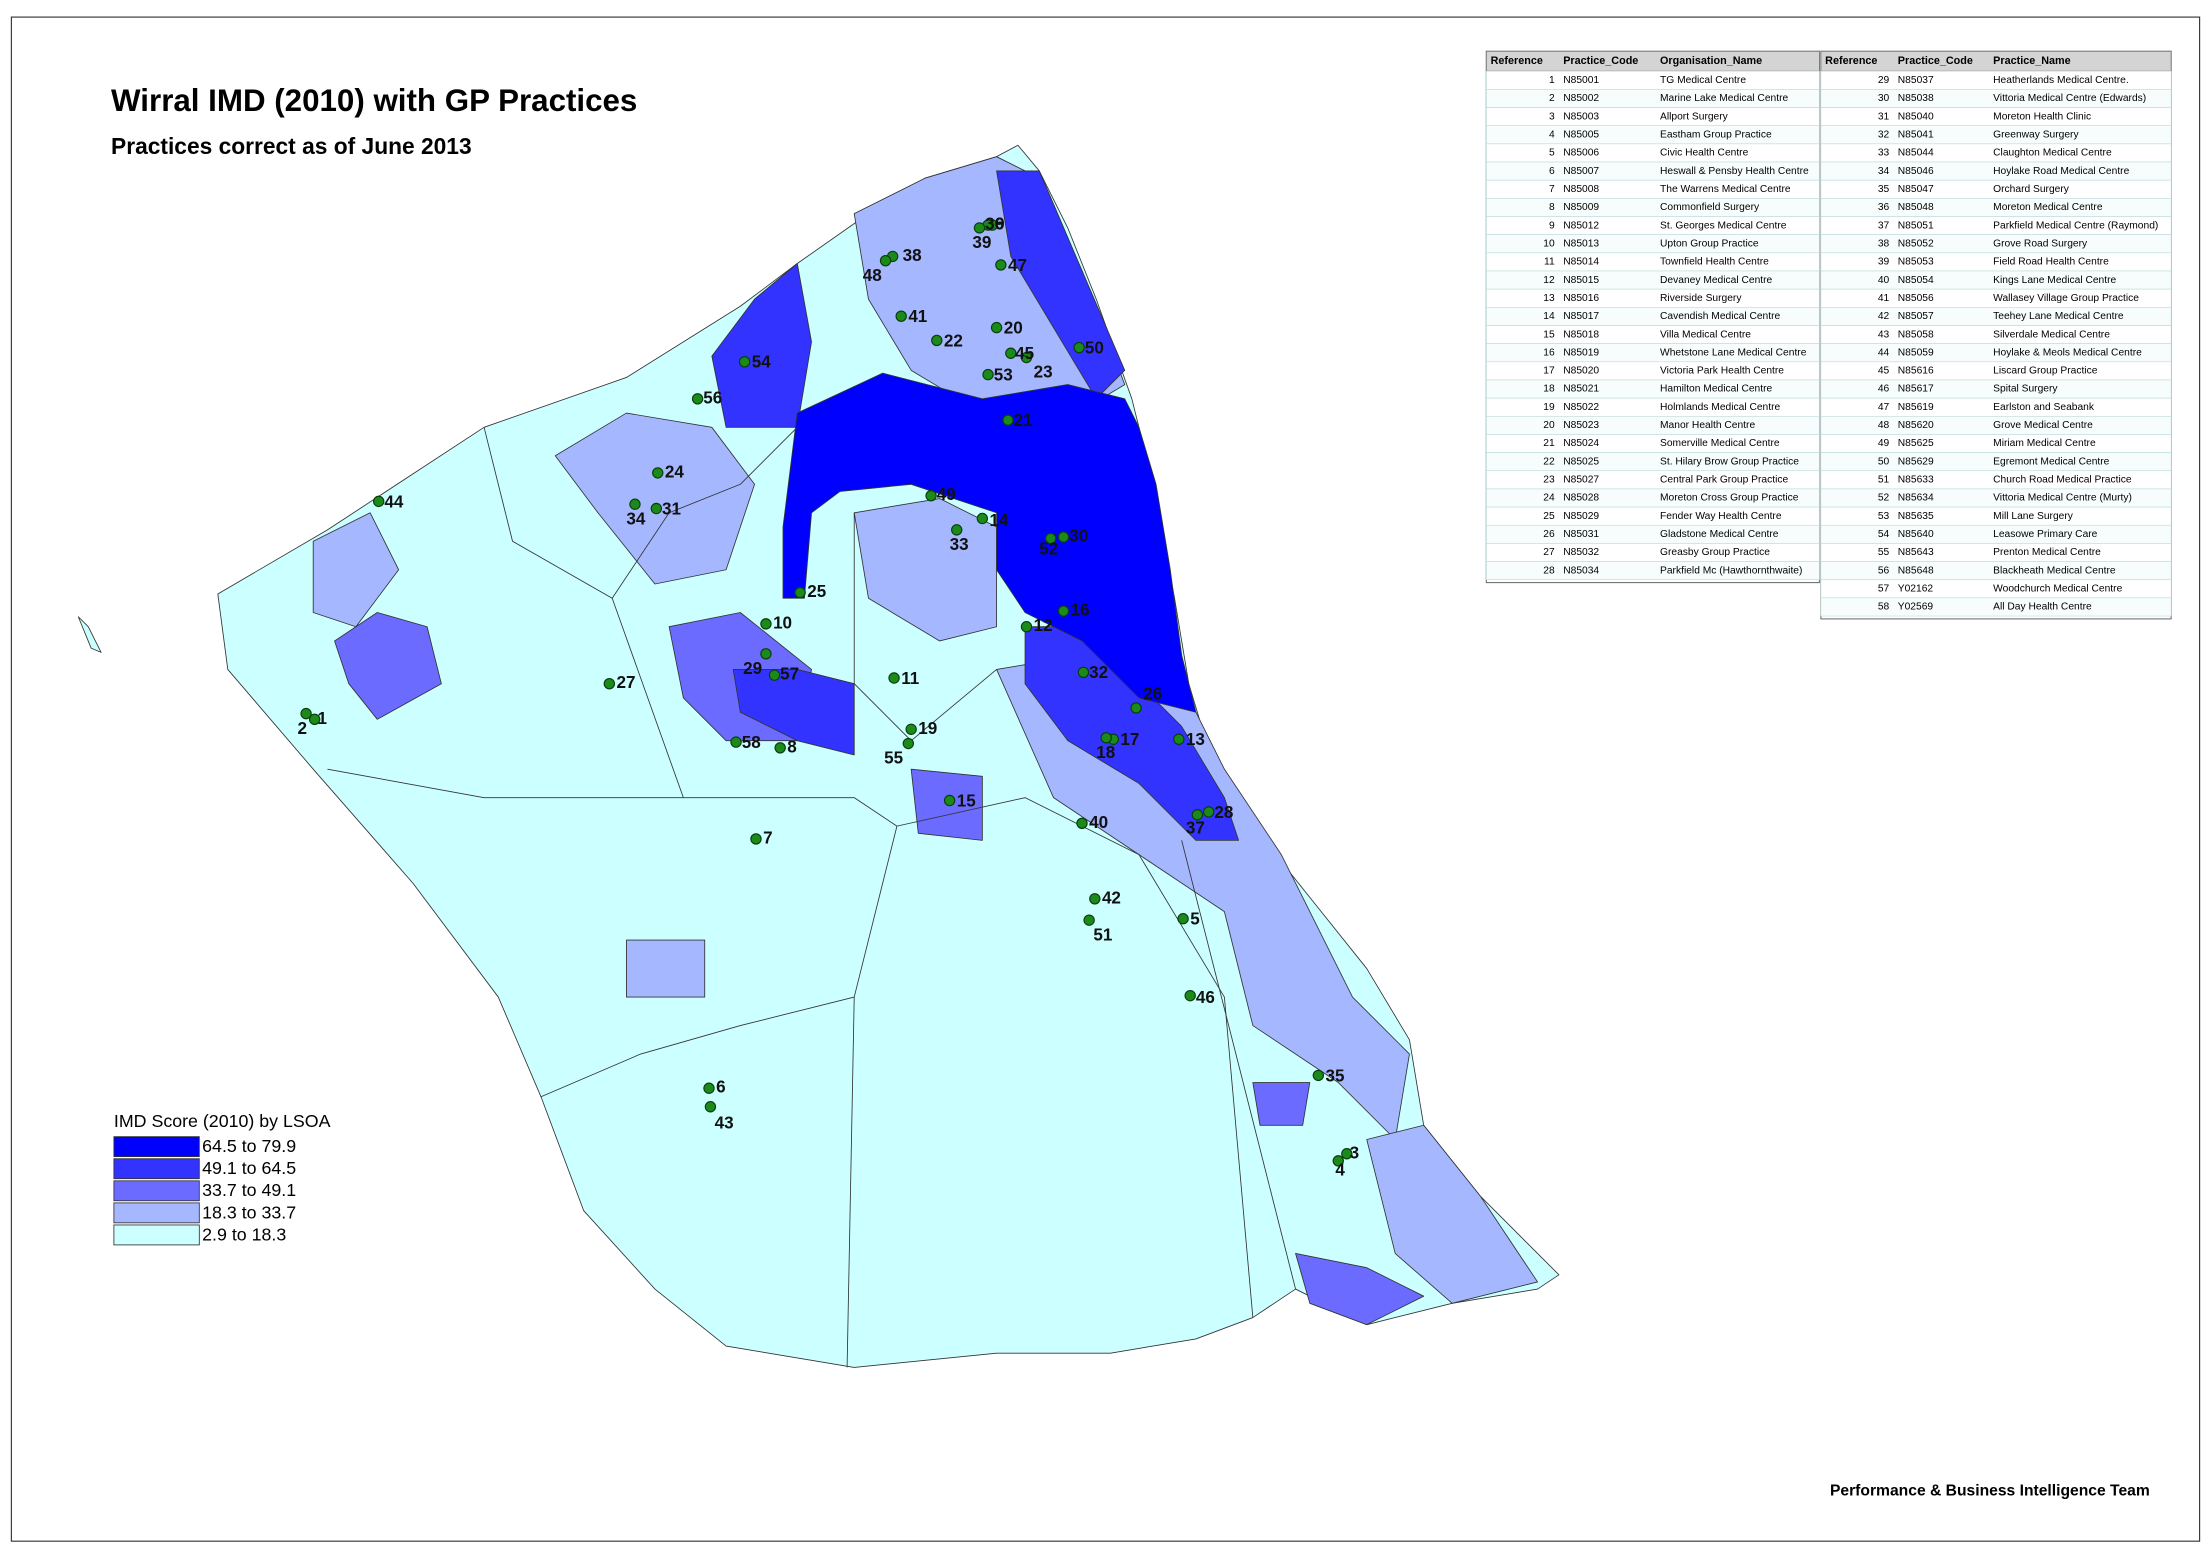 This screenshot has width=2211, height=1554. What do you see at coordinates (981, 242) in the screenshot?
I see `practice-label: 39` at bounding box center [981, 242].